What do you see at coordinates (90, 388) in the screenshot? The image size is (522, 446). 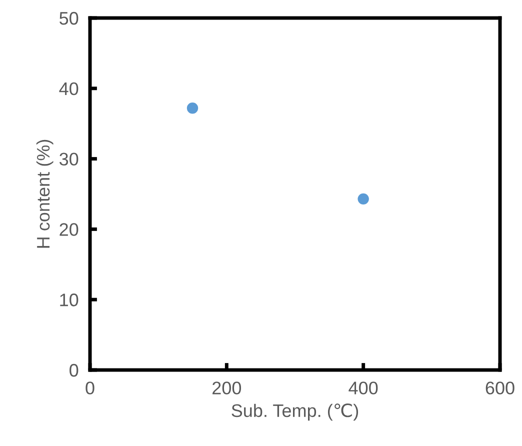 I see `x-tick-label: 0` at bounding box center [90, 388].